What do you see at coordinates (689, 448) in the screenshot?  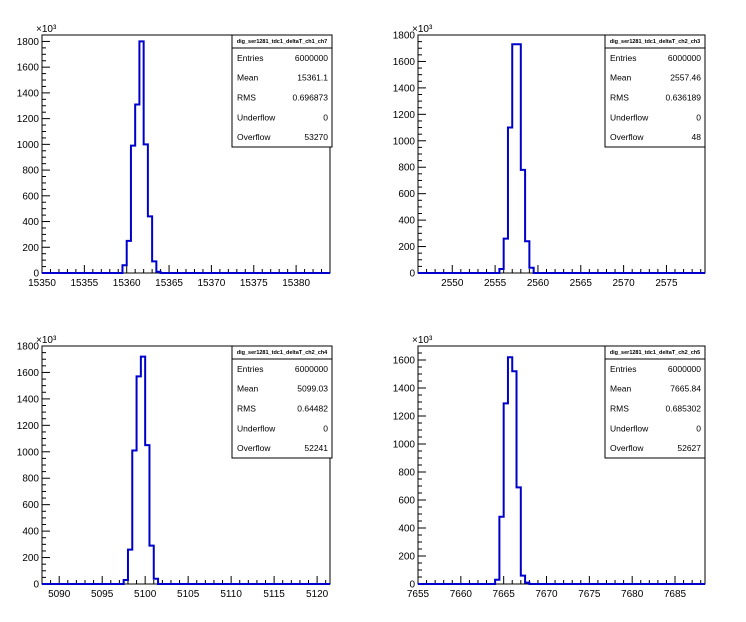 I see `stats-value: 52627` at bounding box center [689, 448].